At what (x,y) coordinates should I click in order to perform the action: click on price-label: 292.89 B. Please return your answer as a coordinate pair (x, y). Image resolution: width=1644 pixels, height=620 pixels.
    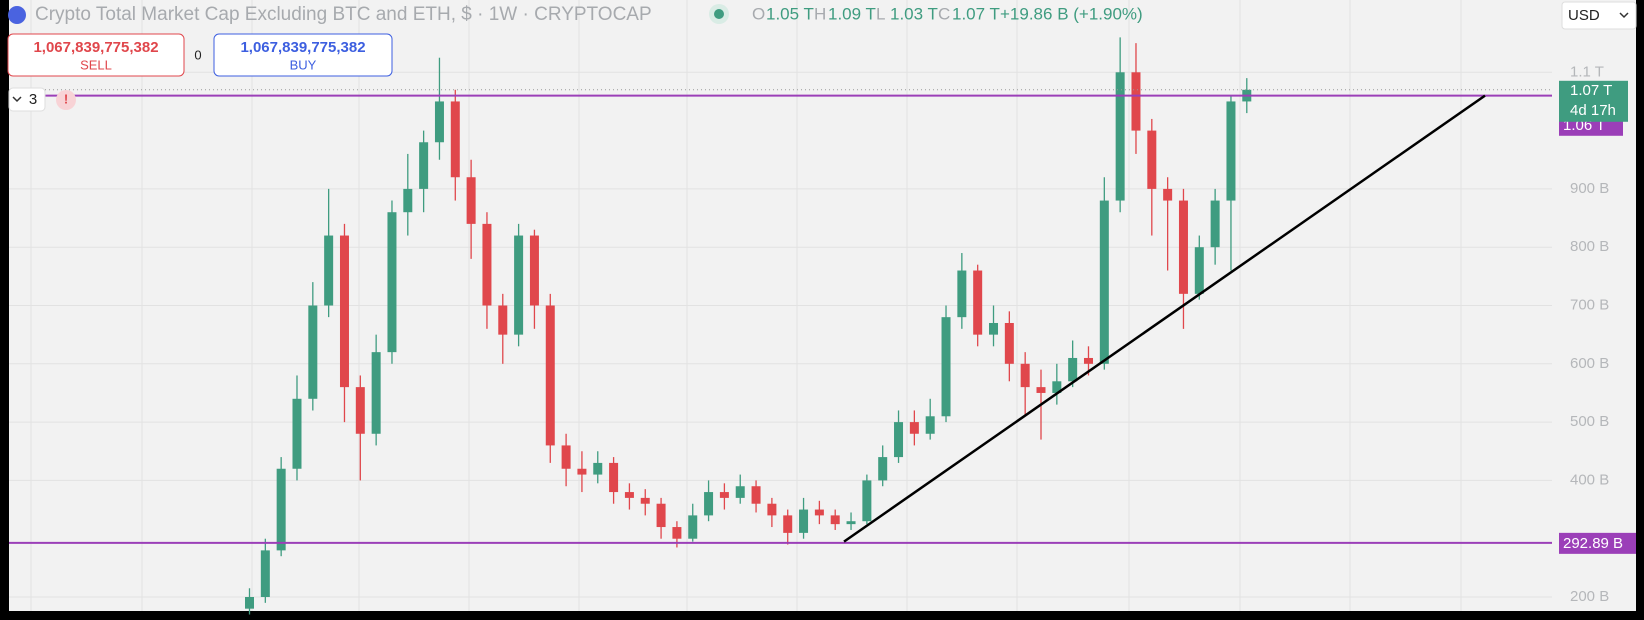
    Looking at the image, I should click on (1593, 543).